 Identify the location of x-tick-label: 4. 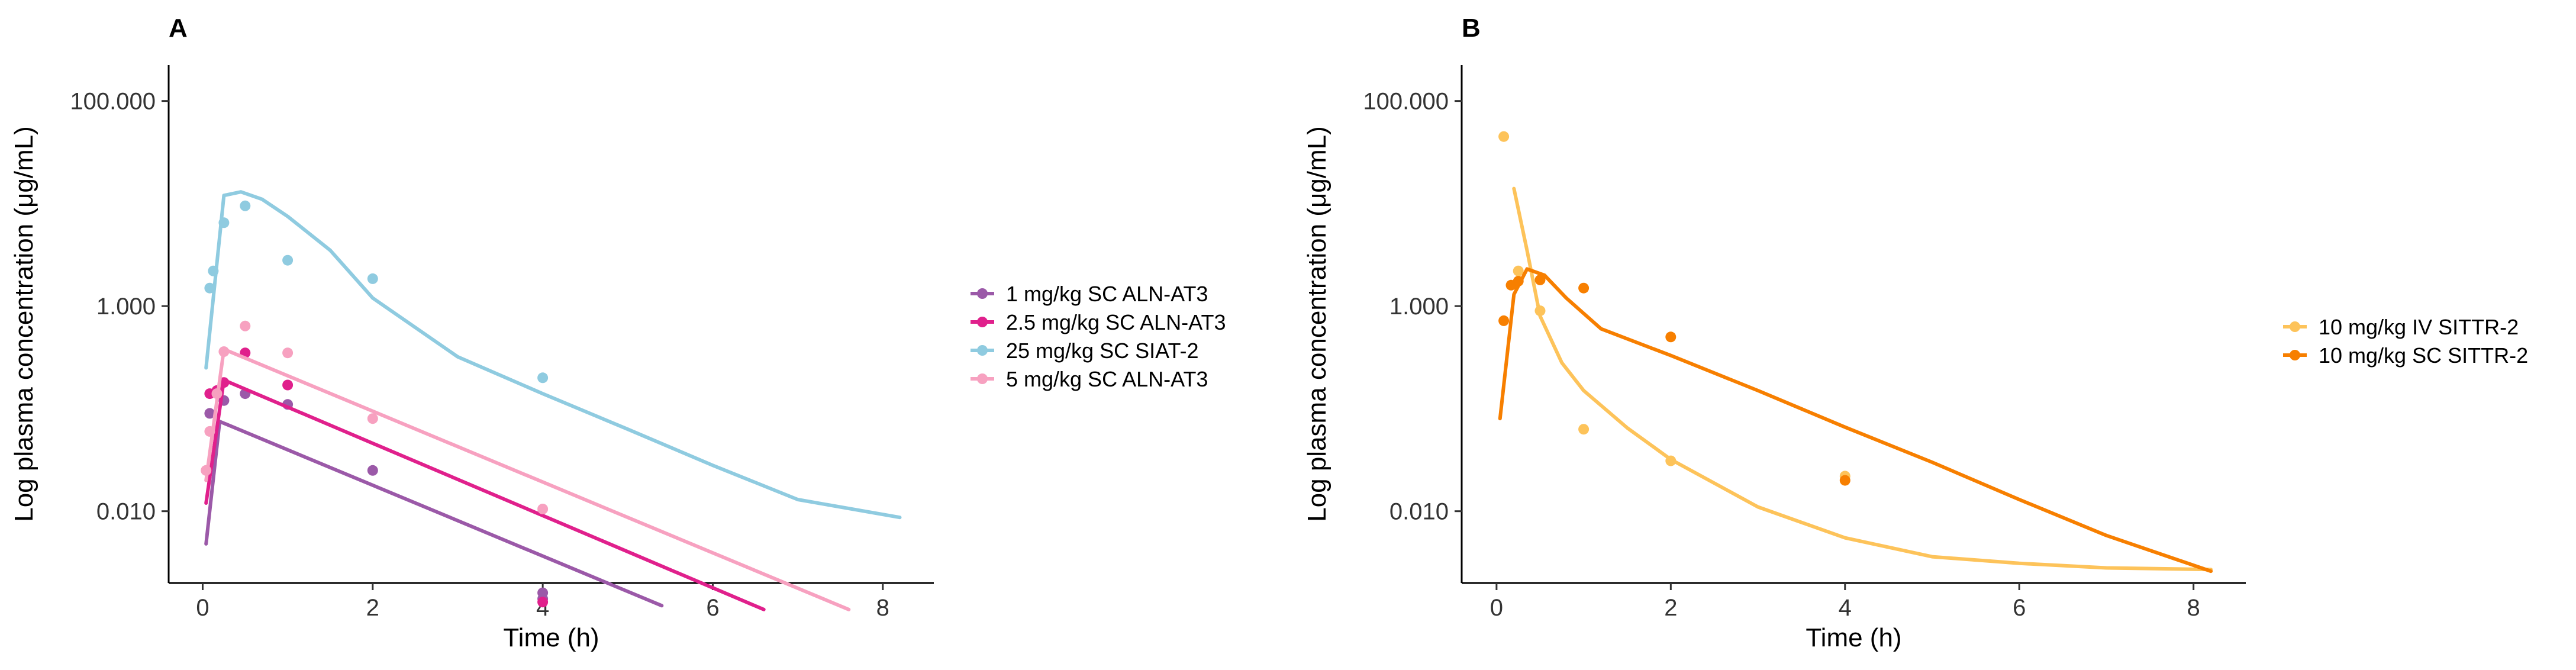
(1845, 608).